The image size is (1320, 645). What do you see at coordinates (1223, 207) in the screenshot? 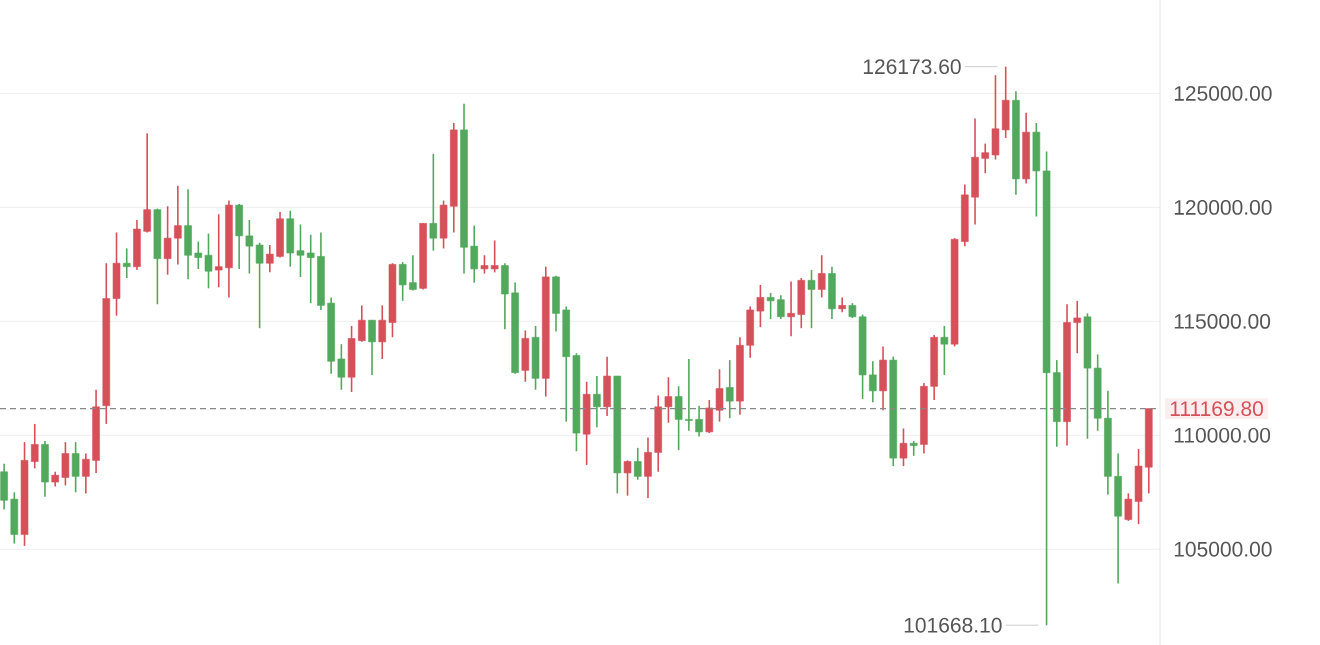
I see `y-tick-label: 120000.00` at bounding box center [1223, 207].